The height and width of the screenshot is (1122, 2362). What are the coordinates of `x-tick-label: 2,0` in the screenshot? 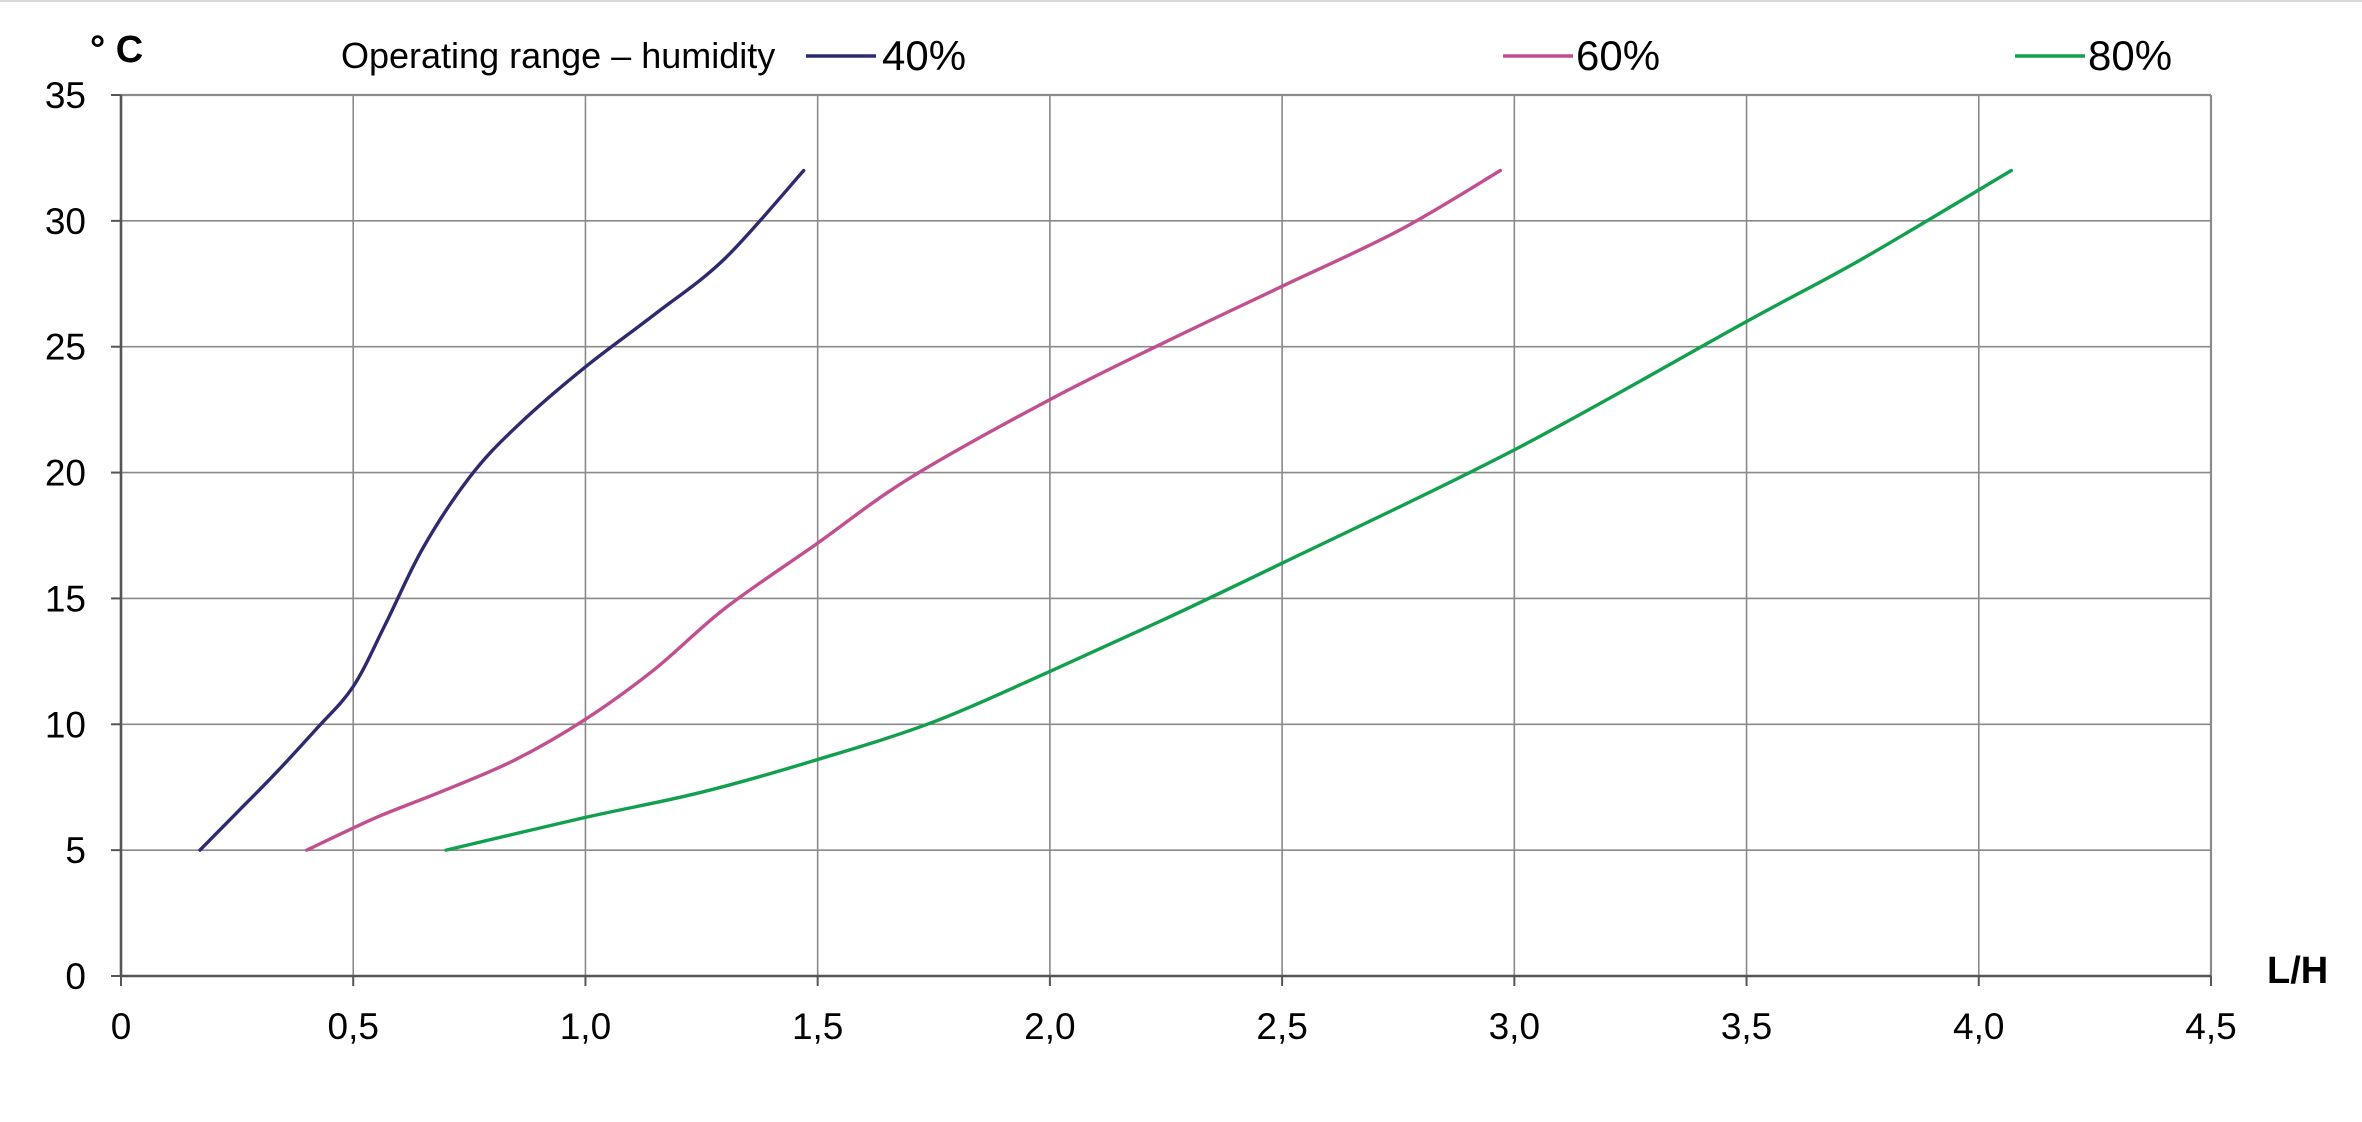 It's located at (1049, 1026).